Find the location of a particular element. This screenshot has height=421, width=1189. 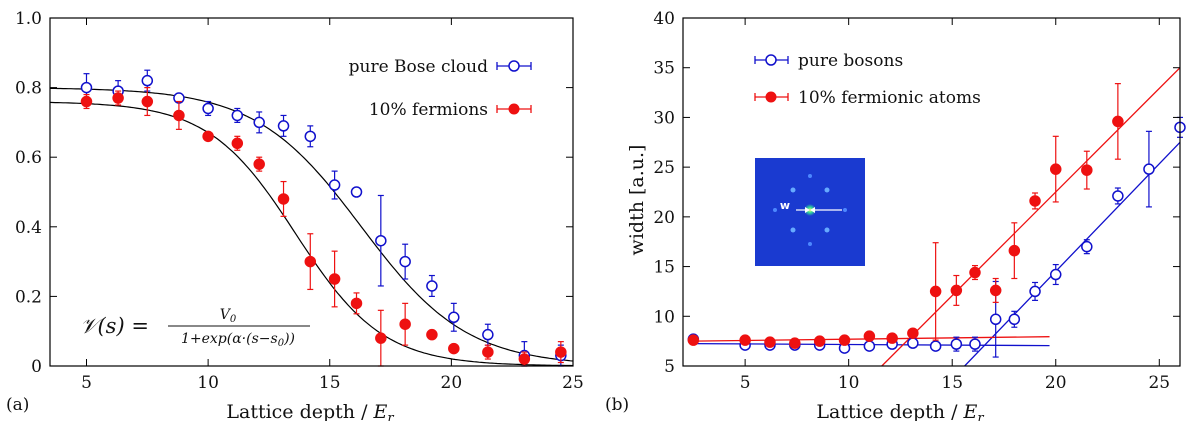

legend-label-pure-bose-cloud: pure Bose cloud is located at coordinates (418, 67).